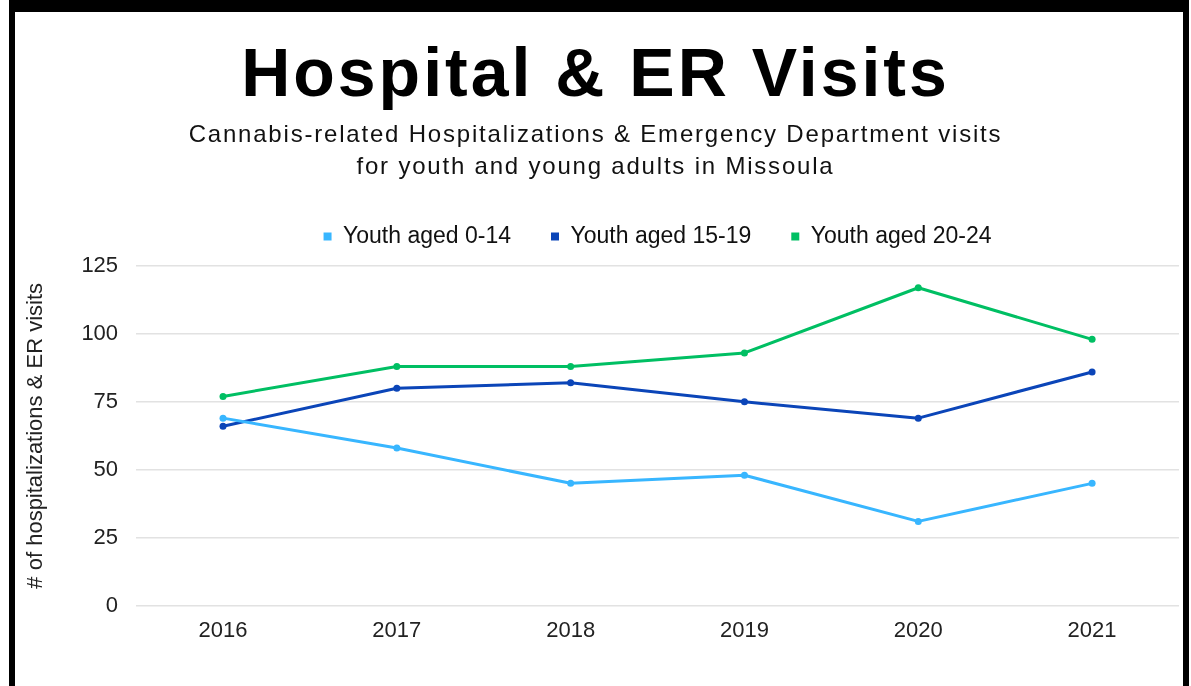  What do you see at coordinates (595, 72) in the screenshot?
I see `chart-title: Hospital & ER Visits` at bounding box center [595, 72].